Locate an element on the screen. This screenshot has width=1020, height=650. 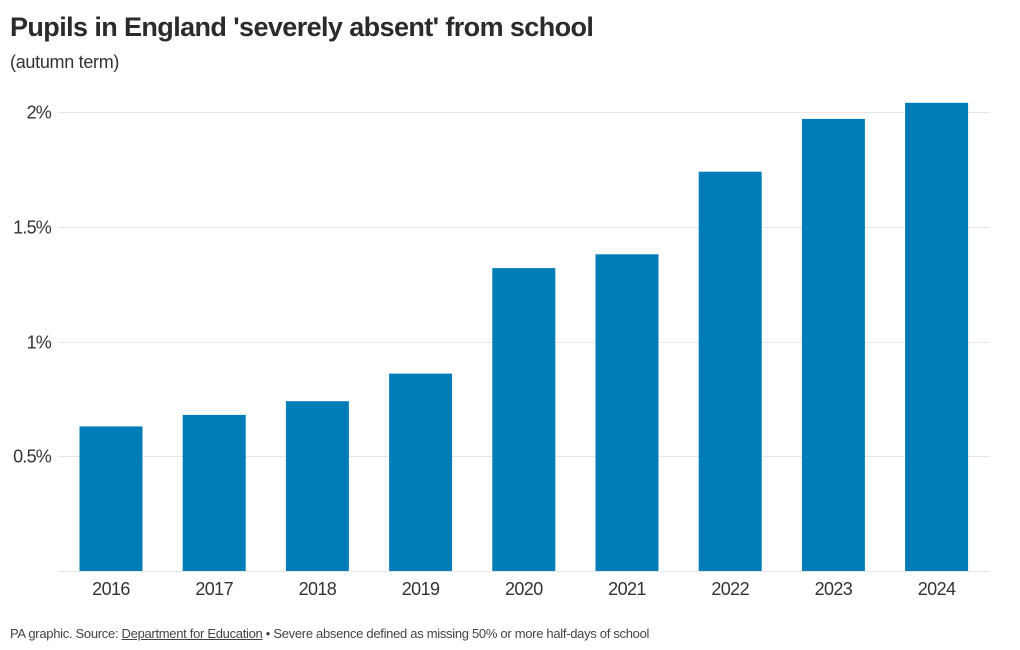
x-tick-label: 2022 is located at coordinates (730, 589).